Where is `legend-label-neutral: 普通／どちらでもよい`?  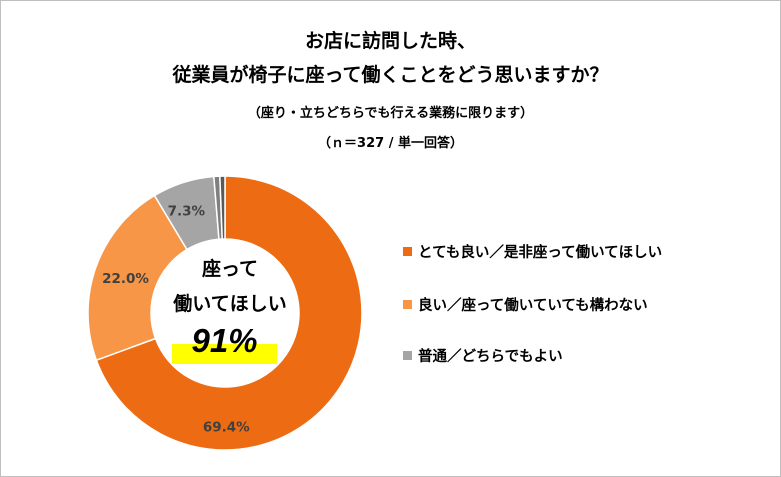 legend-label-neutral: 普通／どちらでもよい is located at coordinates (490, 356).